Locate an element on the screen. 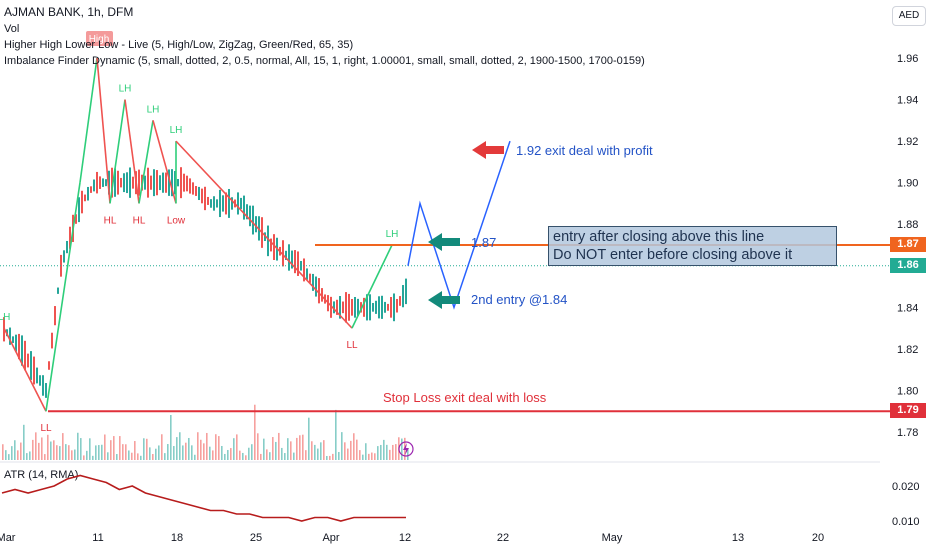 The width and height of the screenshot is (932, 550). vol-indicator-label: Vol is located at coordinates (12, 29).